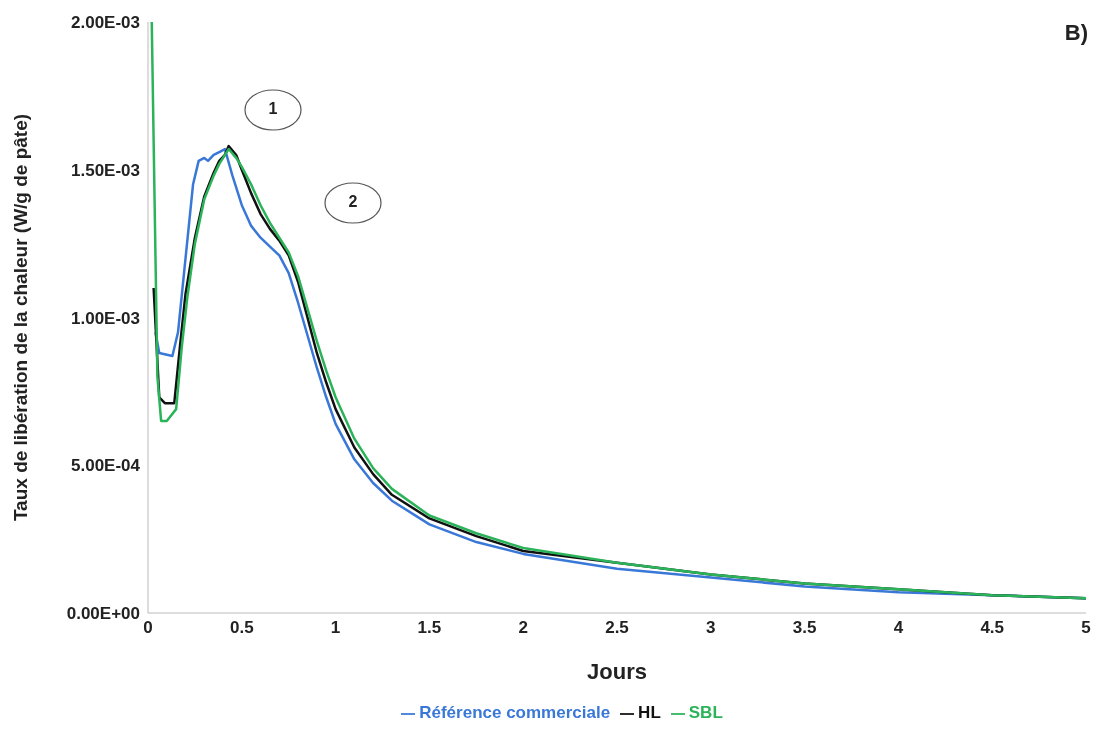 The width and height of the screenshot is (1110, 742). What do you see at coordinates (705, 712) in the screenshot?
I see `legend-label: SBL` at bounding box center [705, 712].